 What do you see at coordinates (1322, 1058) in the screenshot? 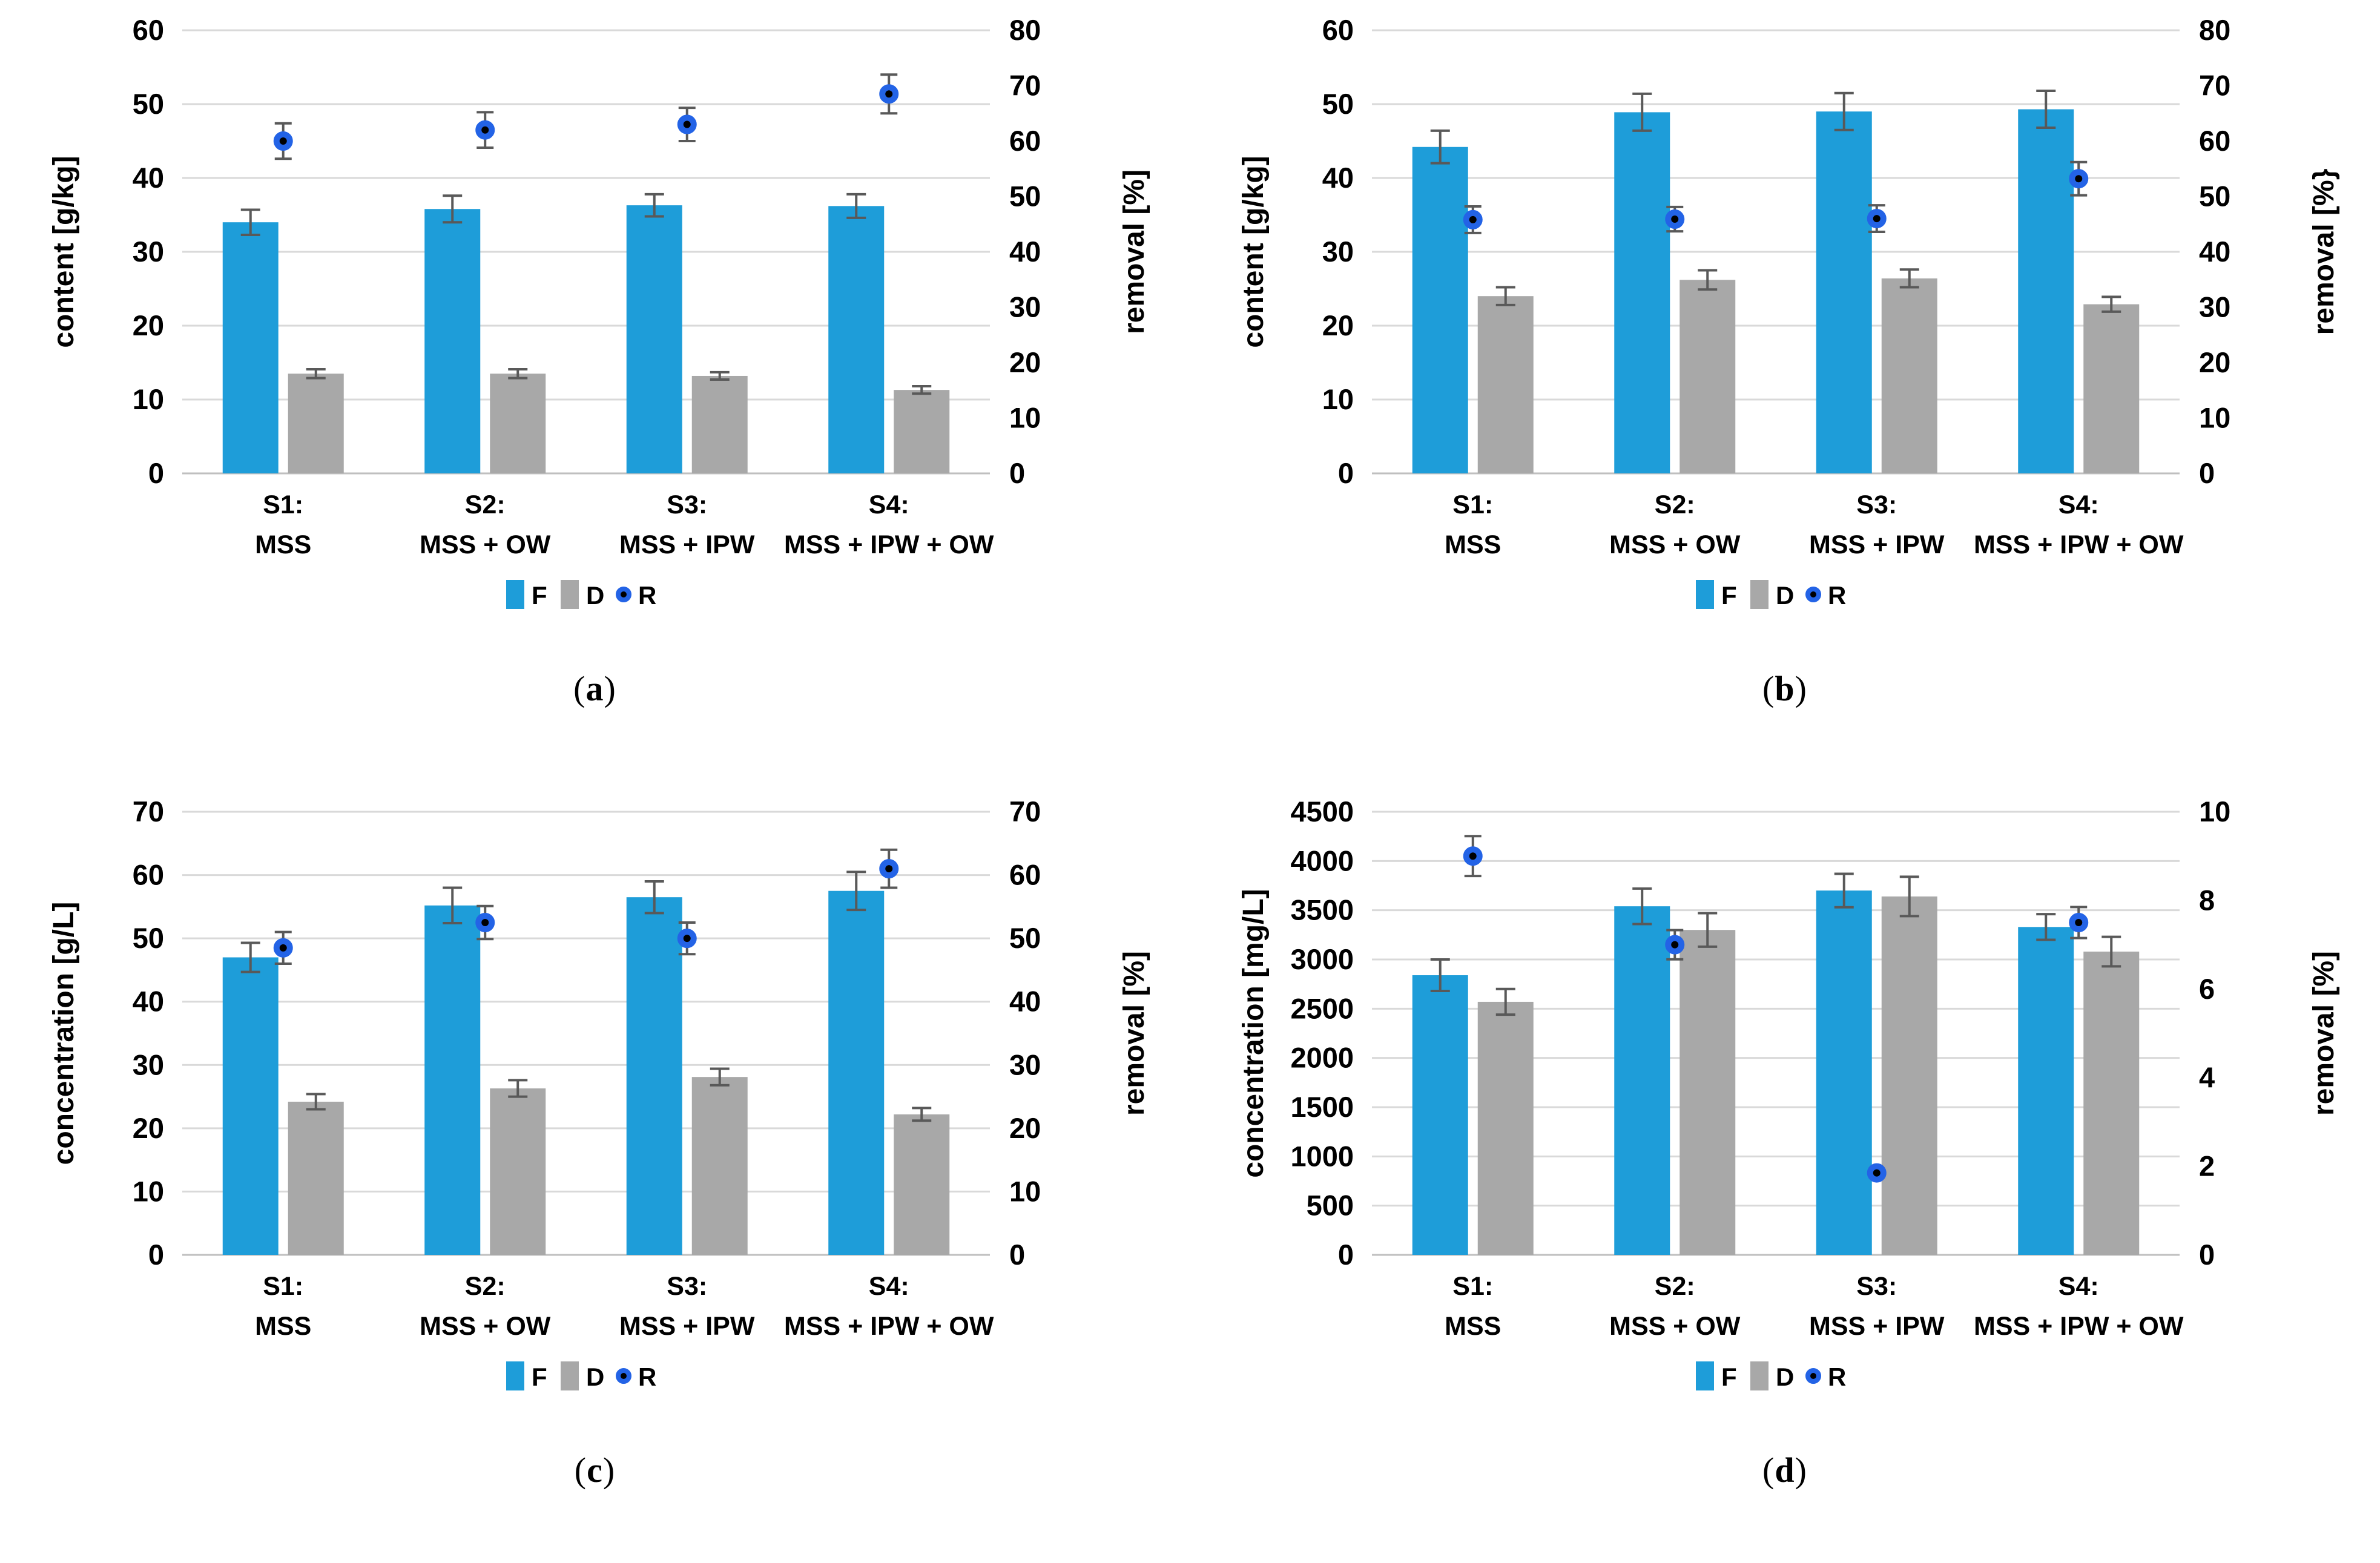
I see `left-axis-tick-label: 2000` at bounding box center [1322, 1058].